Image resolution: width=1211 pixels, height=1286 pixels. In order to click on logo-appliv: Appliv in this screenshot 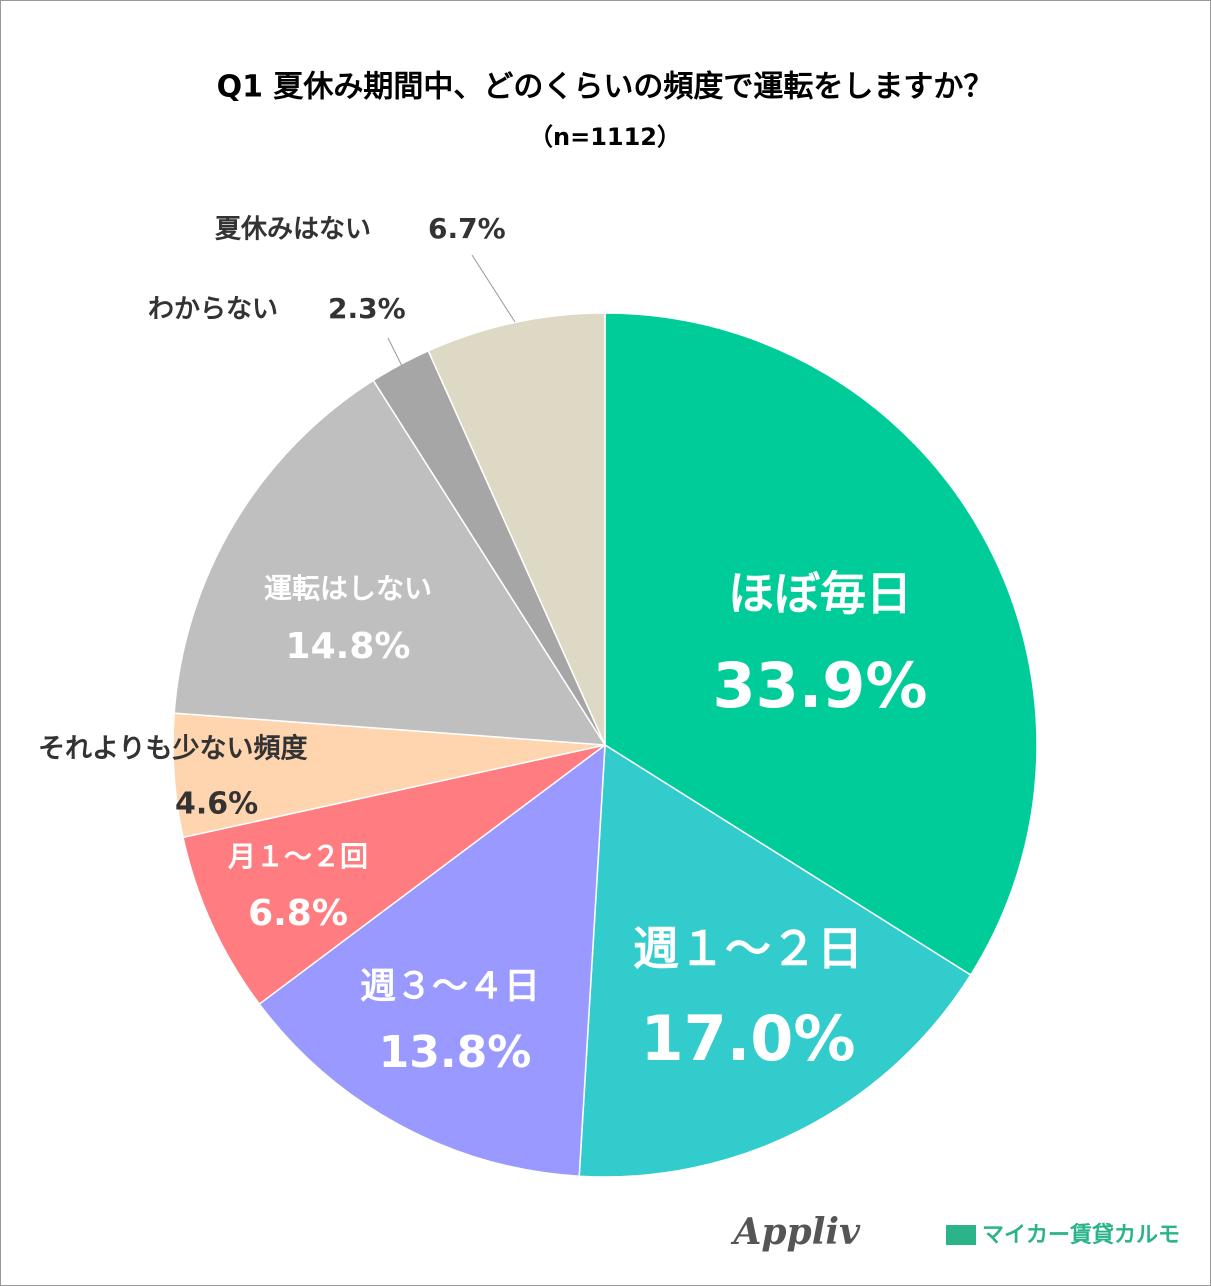, I will do `click(795, 1232)`.